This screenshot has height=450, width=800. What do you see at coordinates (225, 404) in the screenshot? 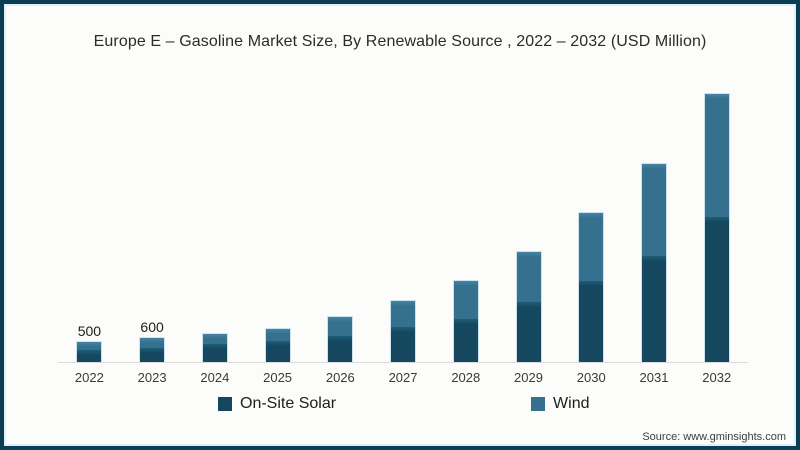
I see `on-site-solar-swatch-icon` at bounding box center [225, 404].